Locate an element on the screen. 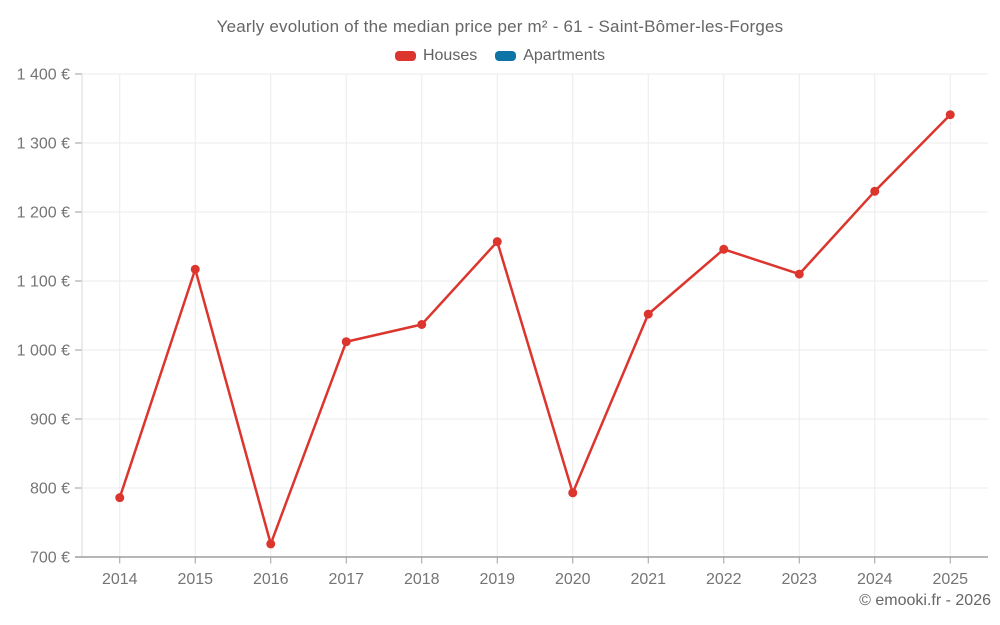 Image resolution: width=1000 pixels, height=625 pixels. legend-item-houses: Houses is located at coordinates (436, 56).